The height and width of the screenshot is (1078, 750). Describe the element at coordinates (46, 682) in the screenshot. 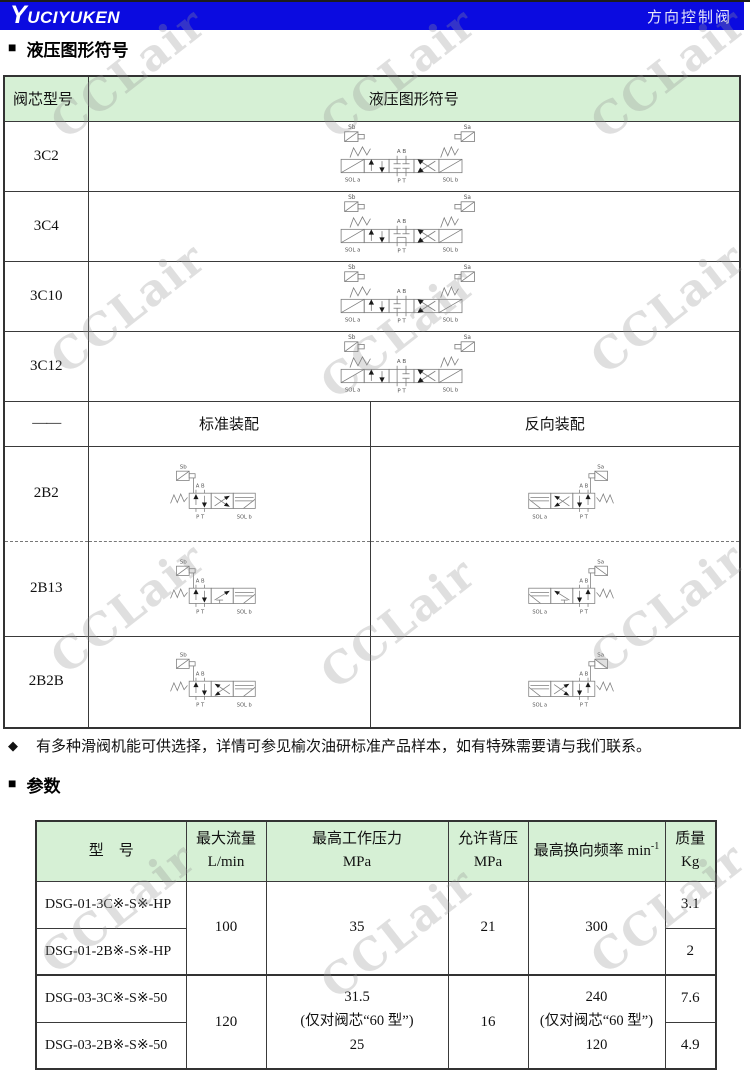

I see `spool-model-2b2b: 2B2B` at that location.